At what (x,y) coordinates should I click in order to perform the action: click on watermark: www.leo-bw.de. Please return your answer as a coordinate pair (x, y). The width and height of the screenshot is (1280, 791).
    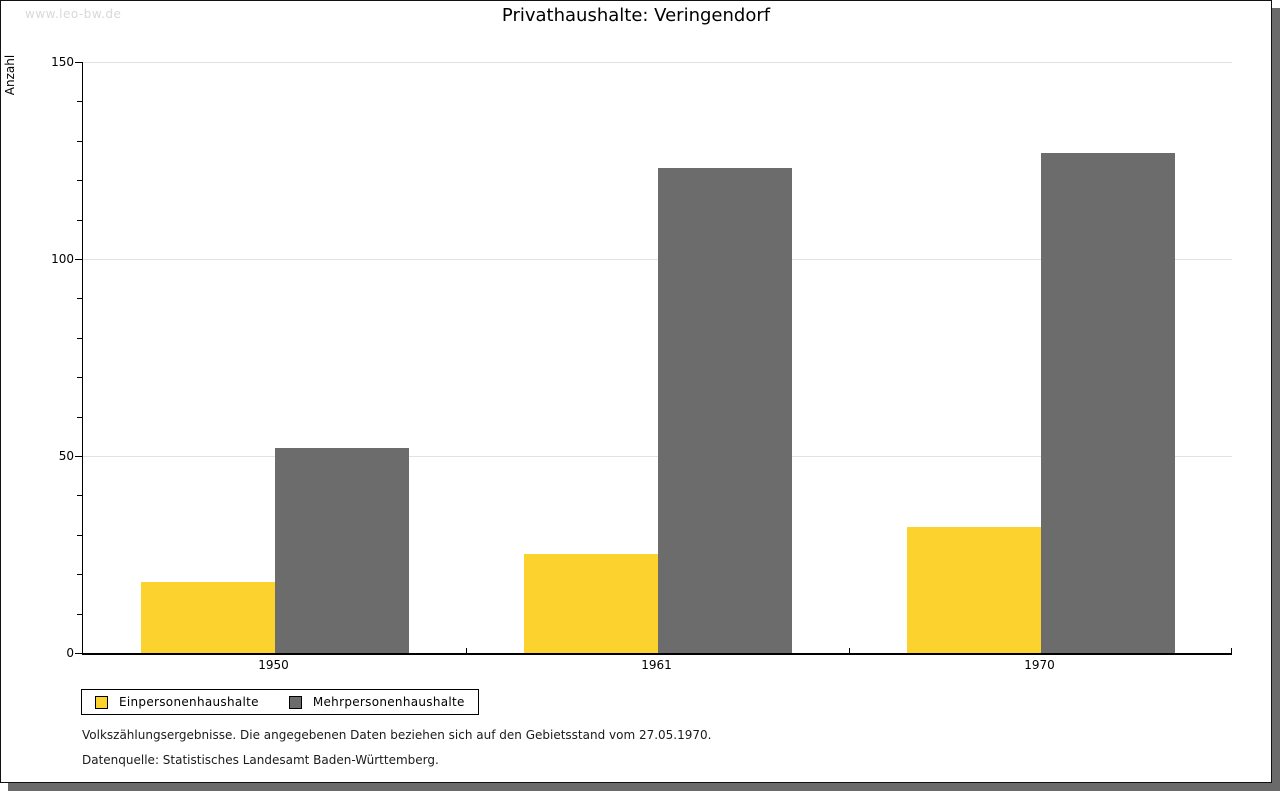
    Looking at the image, I should click on (73, 14).